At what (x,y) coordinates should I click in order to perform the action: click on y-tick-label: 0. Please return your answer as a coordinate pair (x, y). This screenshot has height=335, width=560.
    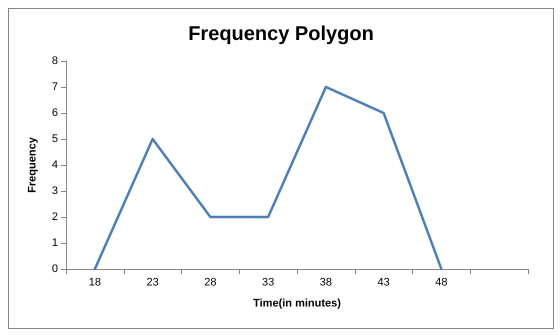
    Looking at the image, I should click on (55, 269).